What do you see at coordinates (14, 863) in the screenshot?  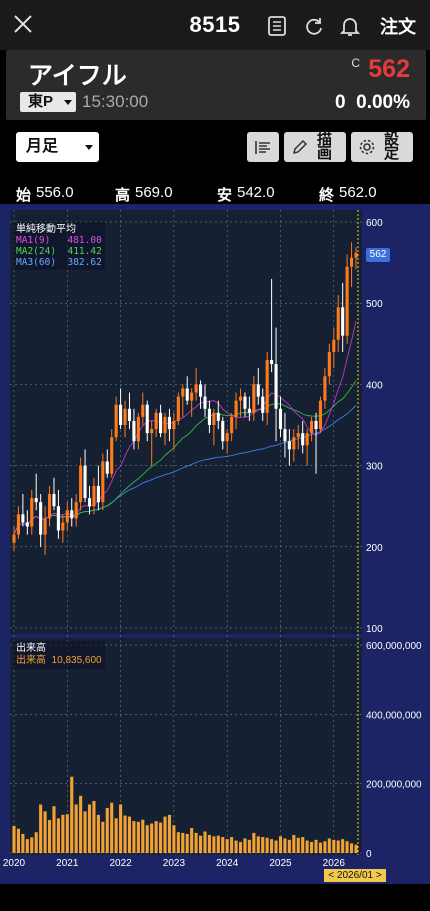 I see `x-tick-label: 2020` at bounding box center [14, 863].